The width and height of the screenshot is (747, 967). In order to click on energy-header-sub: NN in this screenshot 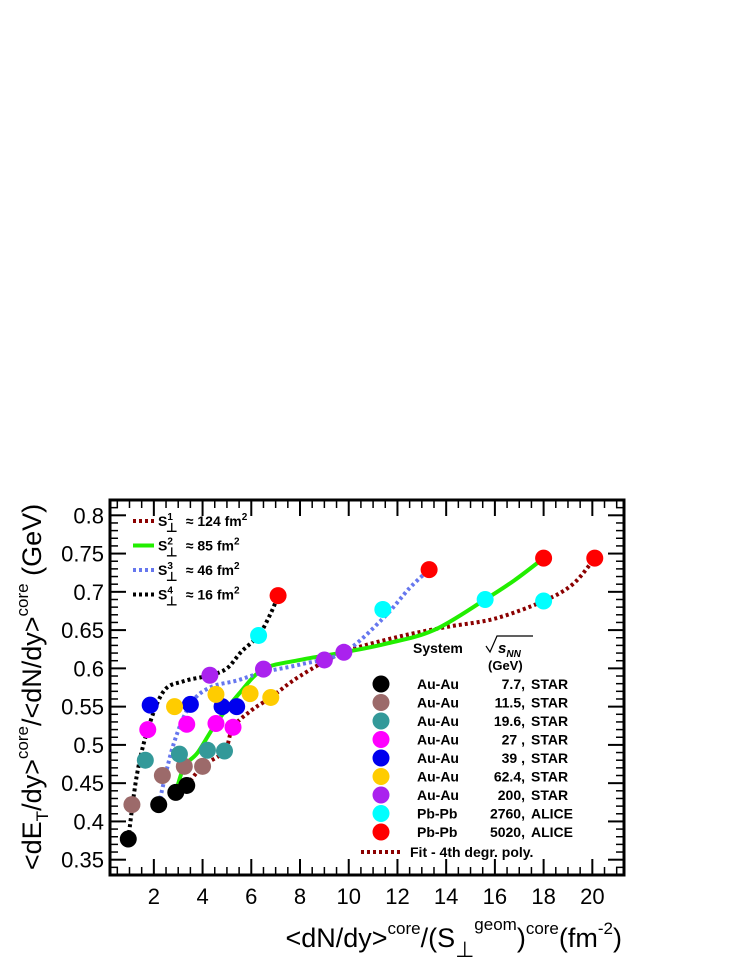, I will do `click(513, 654)`.